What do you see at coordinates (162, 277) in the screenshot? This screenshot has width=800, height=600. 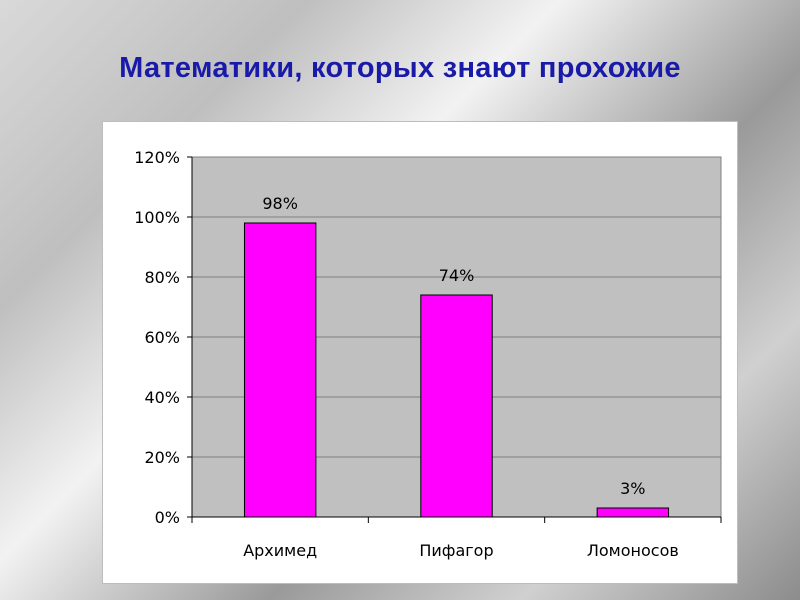 I see `y-tick-label: 80%` at bounding box center [162, 277].